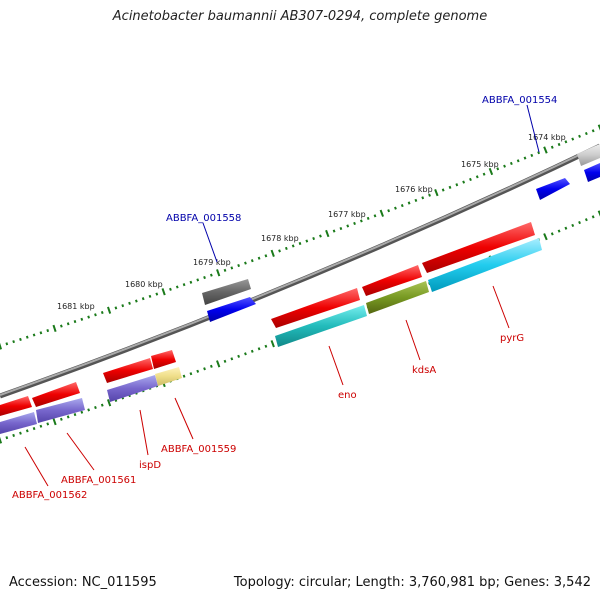 This screenshot has height=600, width=600. I want to click on gene-label: ABBFA_001561, so click(98, 480).